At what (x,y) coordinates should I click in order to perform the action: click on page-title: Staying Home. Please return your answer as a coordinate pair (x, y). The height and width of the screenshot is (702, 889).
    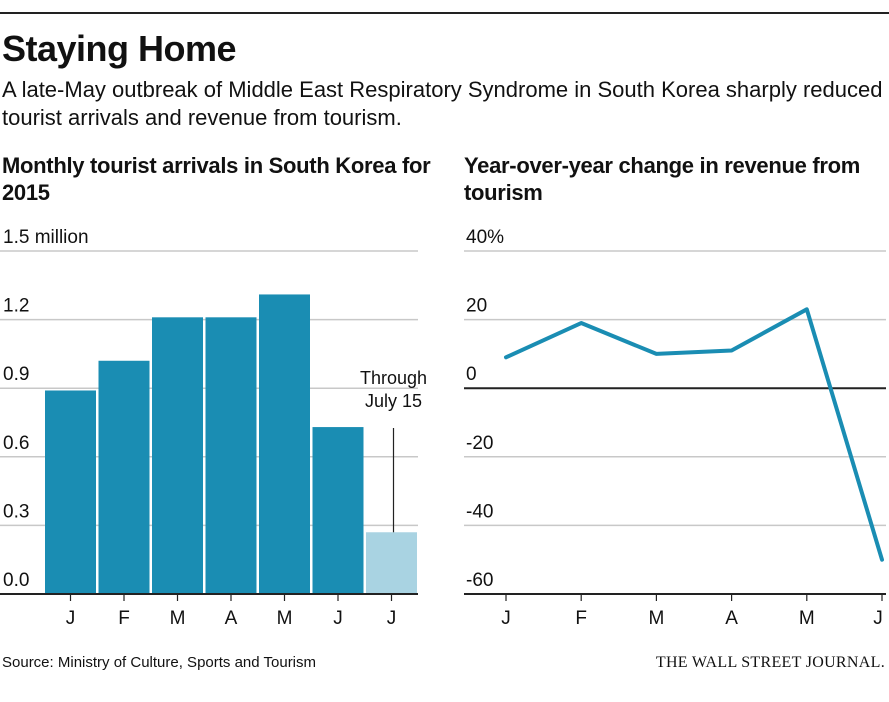
    Looking at the image, I should click on (119, 48).